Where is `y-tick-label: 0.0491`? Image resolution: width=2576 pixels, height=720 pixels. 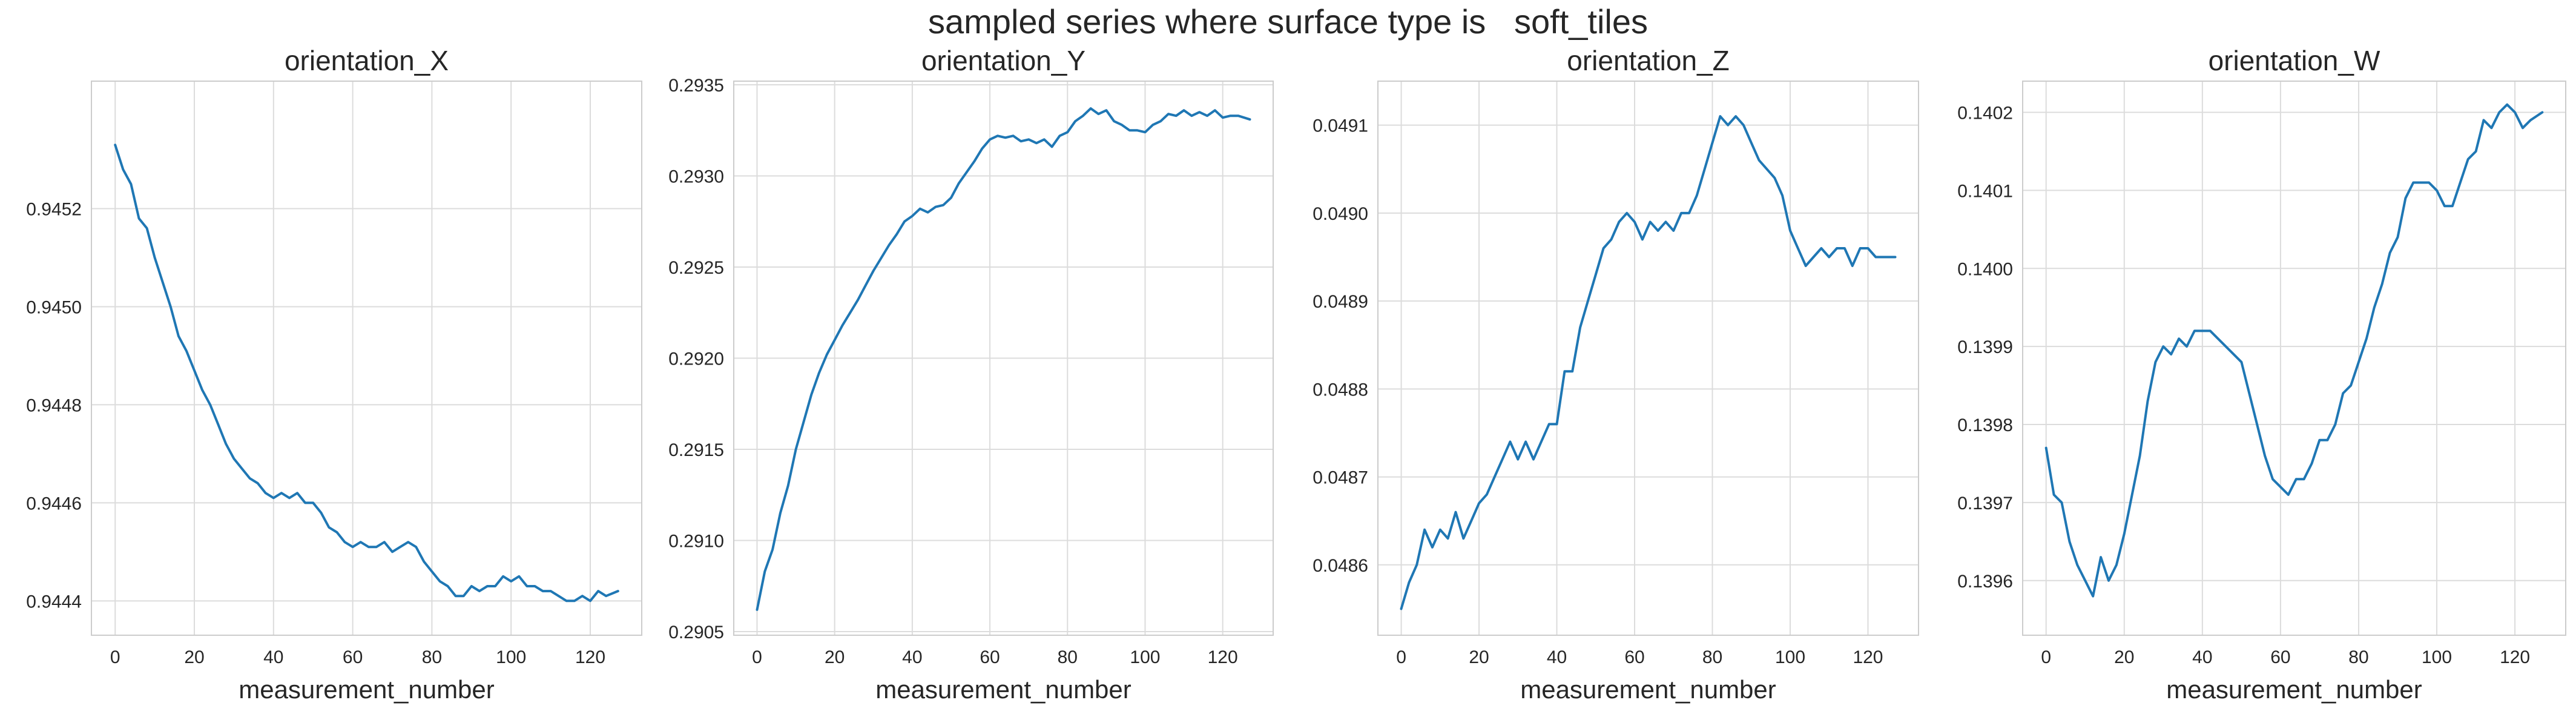
y-tick-label: 0.0491 is located at coordinates (1340, 126).